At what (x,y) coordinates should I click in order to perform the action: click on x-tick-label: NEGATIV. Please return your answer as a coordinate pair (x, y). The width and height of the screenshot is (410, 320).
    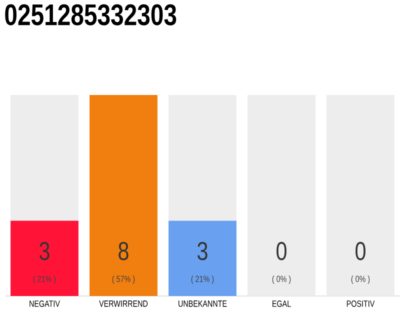
    Looking at the image, I should click on (45, 303).